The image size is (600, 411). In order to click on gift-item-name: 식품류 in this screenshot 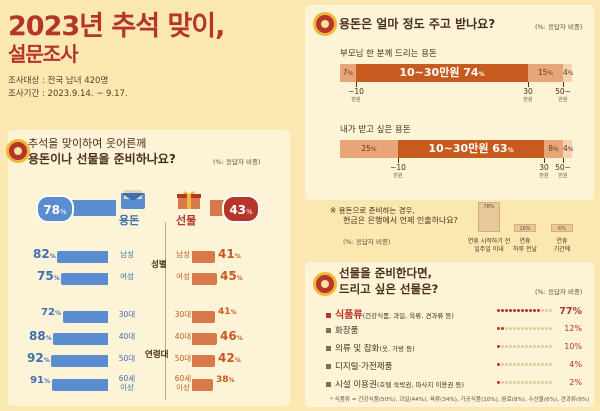, I will do `click(349, 315)`.